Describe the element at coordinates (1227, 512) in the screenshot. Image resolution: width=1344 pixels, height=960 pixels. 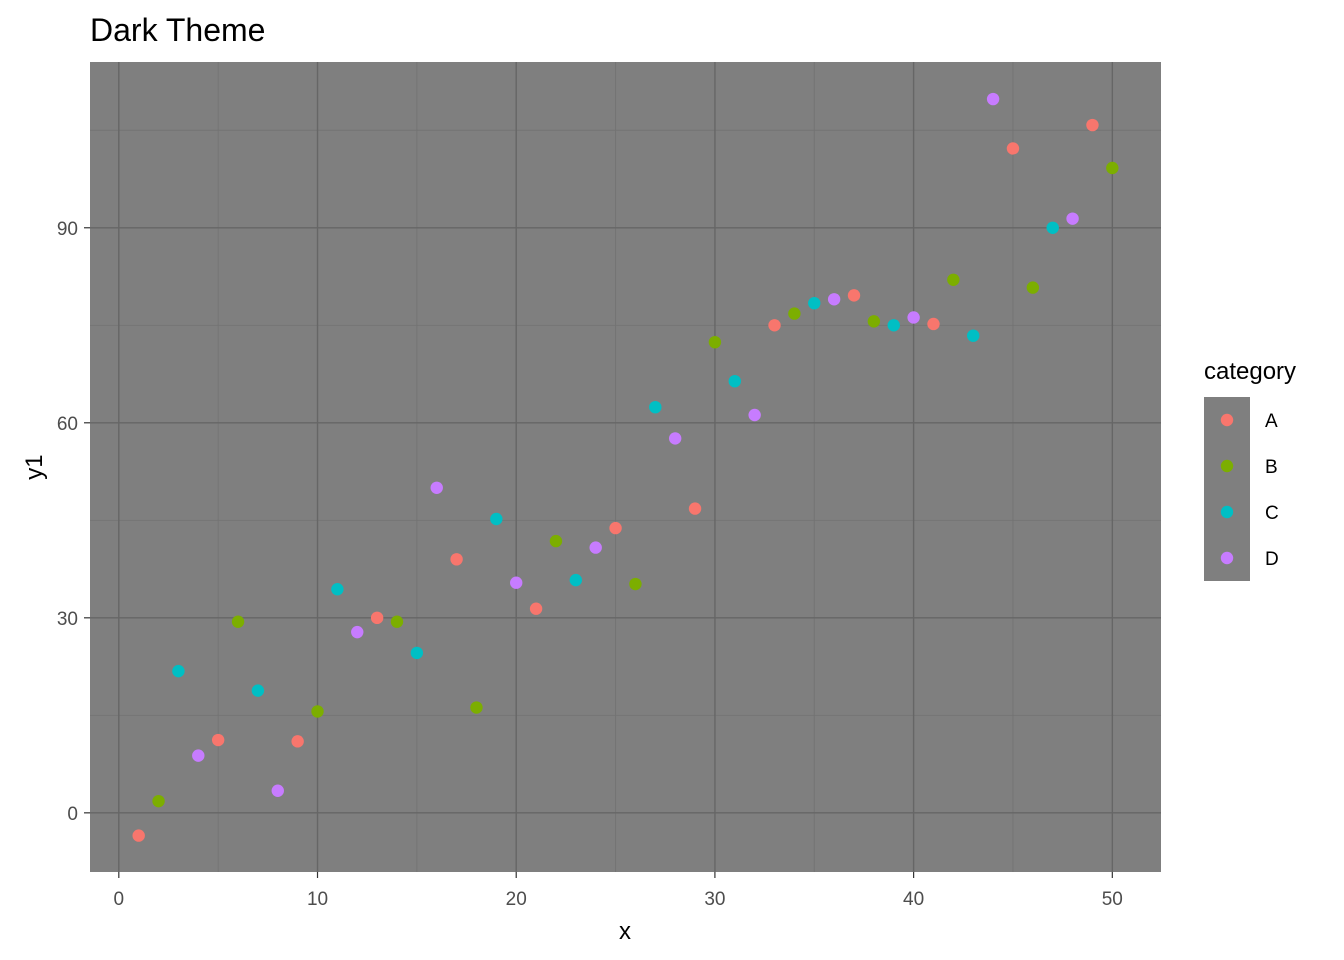
I see `legend-key-c` at that location.